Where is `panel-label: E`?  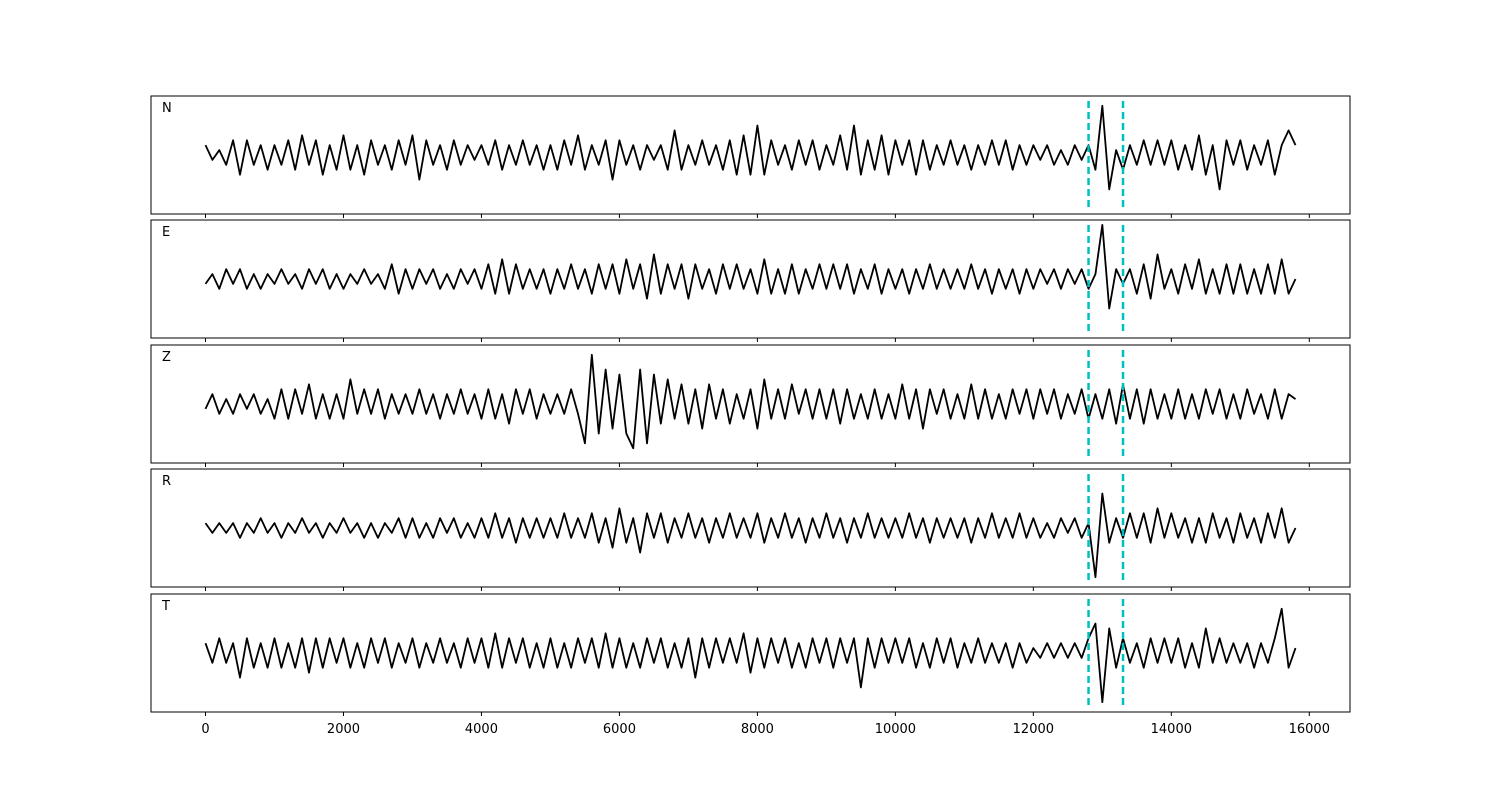 panel-label: E is located at coordinates (166, 232).